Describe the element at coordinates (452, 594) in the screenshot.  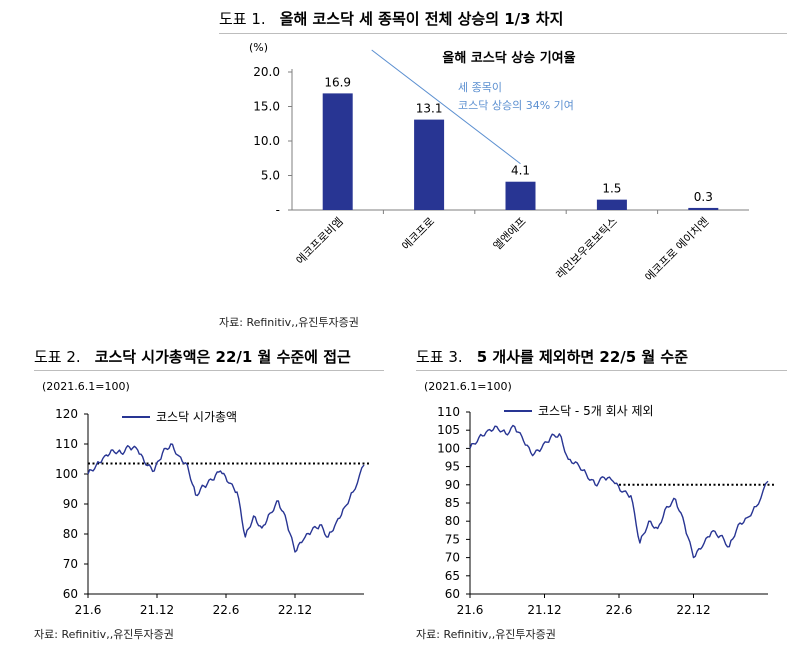
I see `ex5-g-y-tick-label: 60` at that location.